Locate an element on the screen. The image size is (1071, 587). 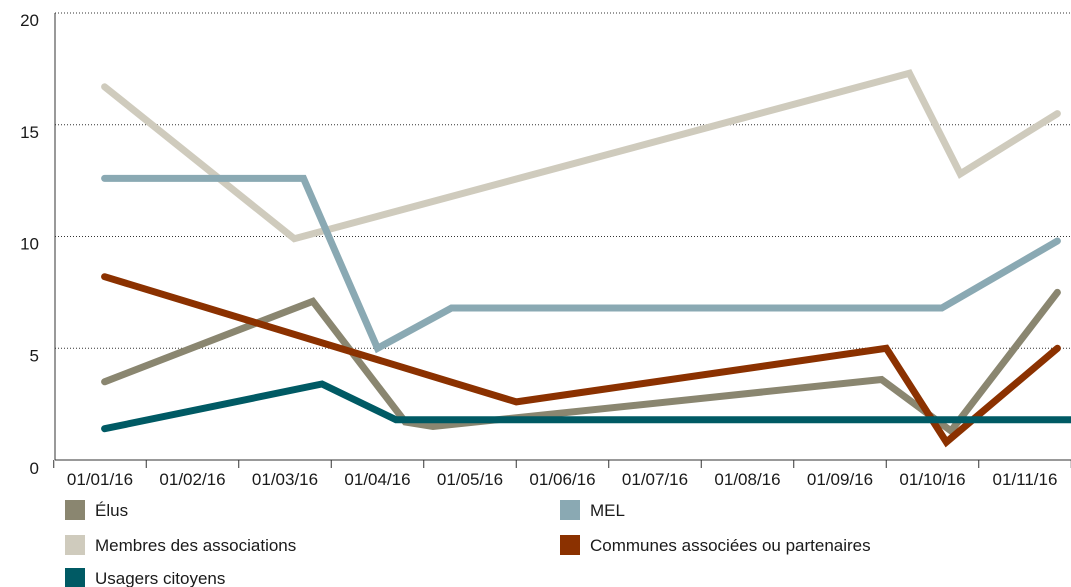
x-tick-label: 01/07/16 is located at coordinates (655, 479).